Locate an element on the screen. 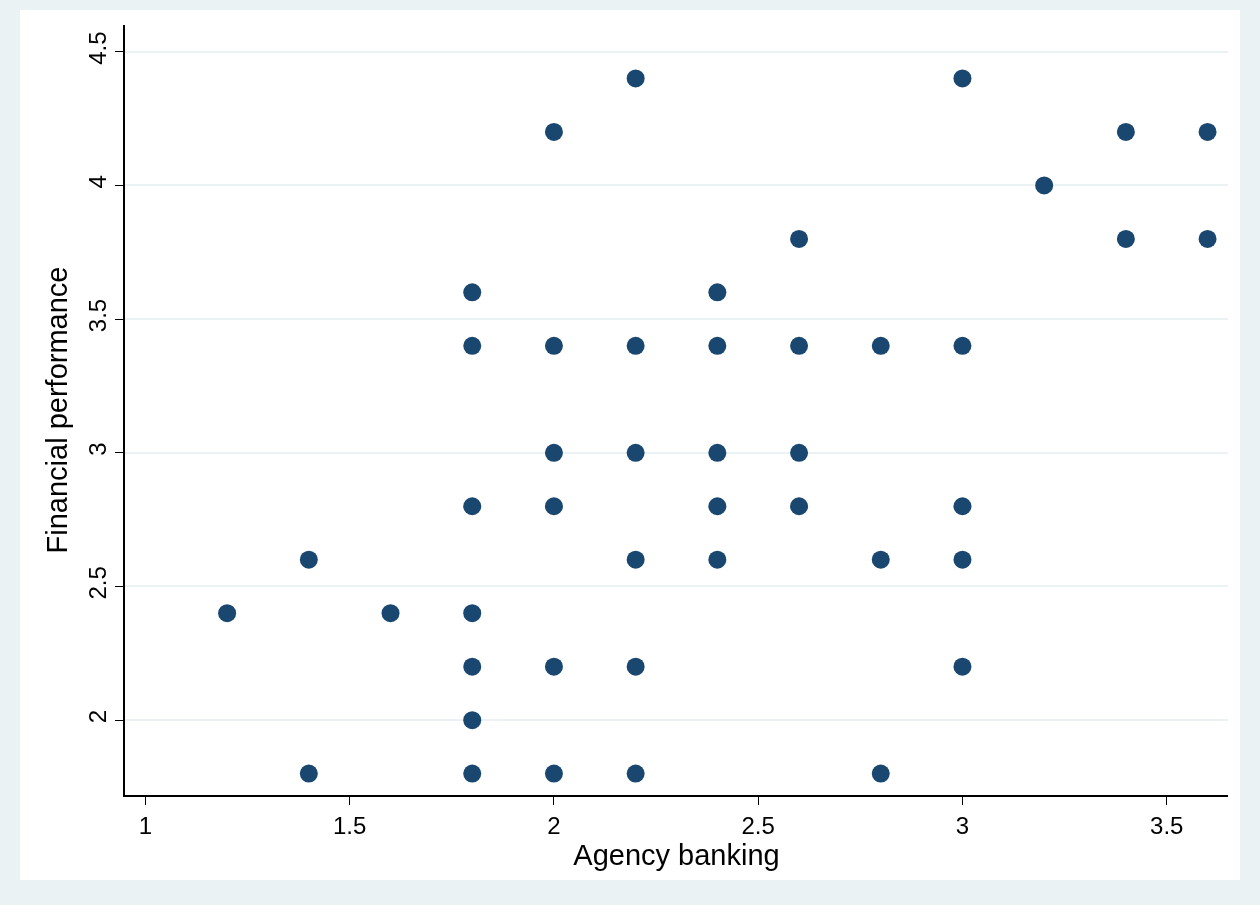  x-tick-label: 3 is located at coordinates (962, 825).